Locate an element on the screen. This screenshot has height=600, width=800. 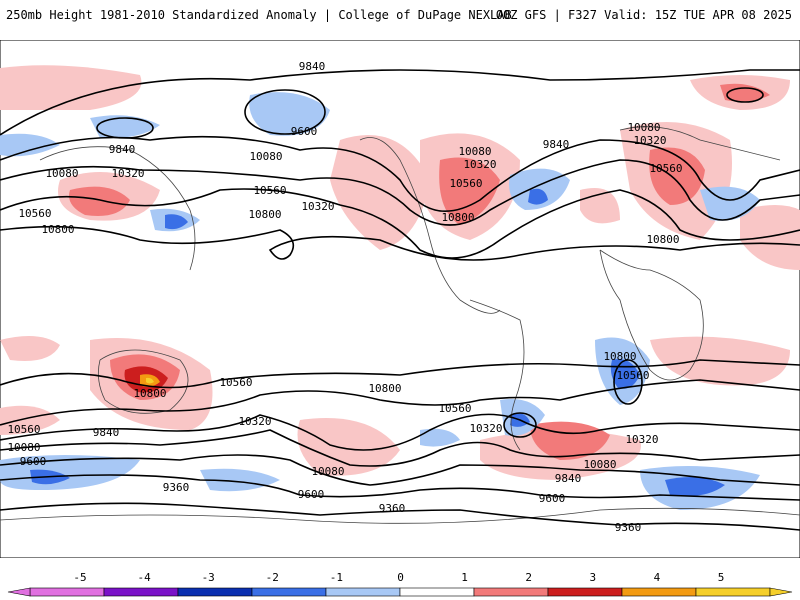
colorbar-tick-label: -3 is located at coordinates (208, 577).